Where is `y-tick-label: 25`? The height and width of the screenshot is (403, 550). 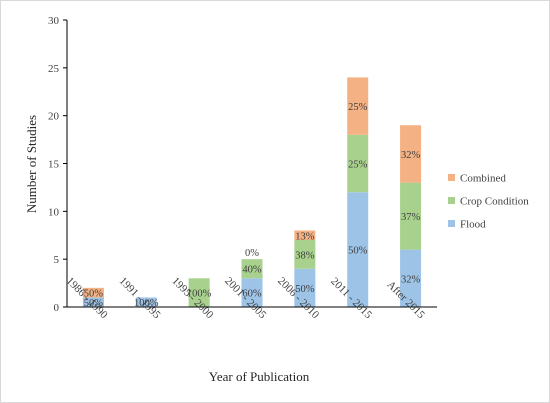 y-tick-label: 25 is located at coordinates (54, 69).